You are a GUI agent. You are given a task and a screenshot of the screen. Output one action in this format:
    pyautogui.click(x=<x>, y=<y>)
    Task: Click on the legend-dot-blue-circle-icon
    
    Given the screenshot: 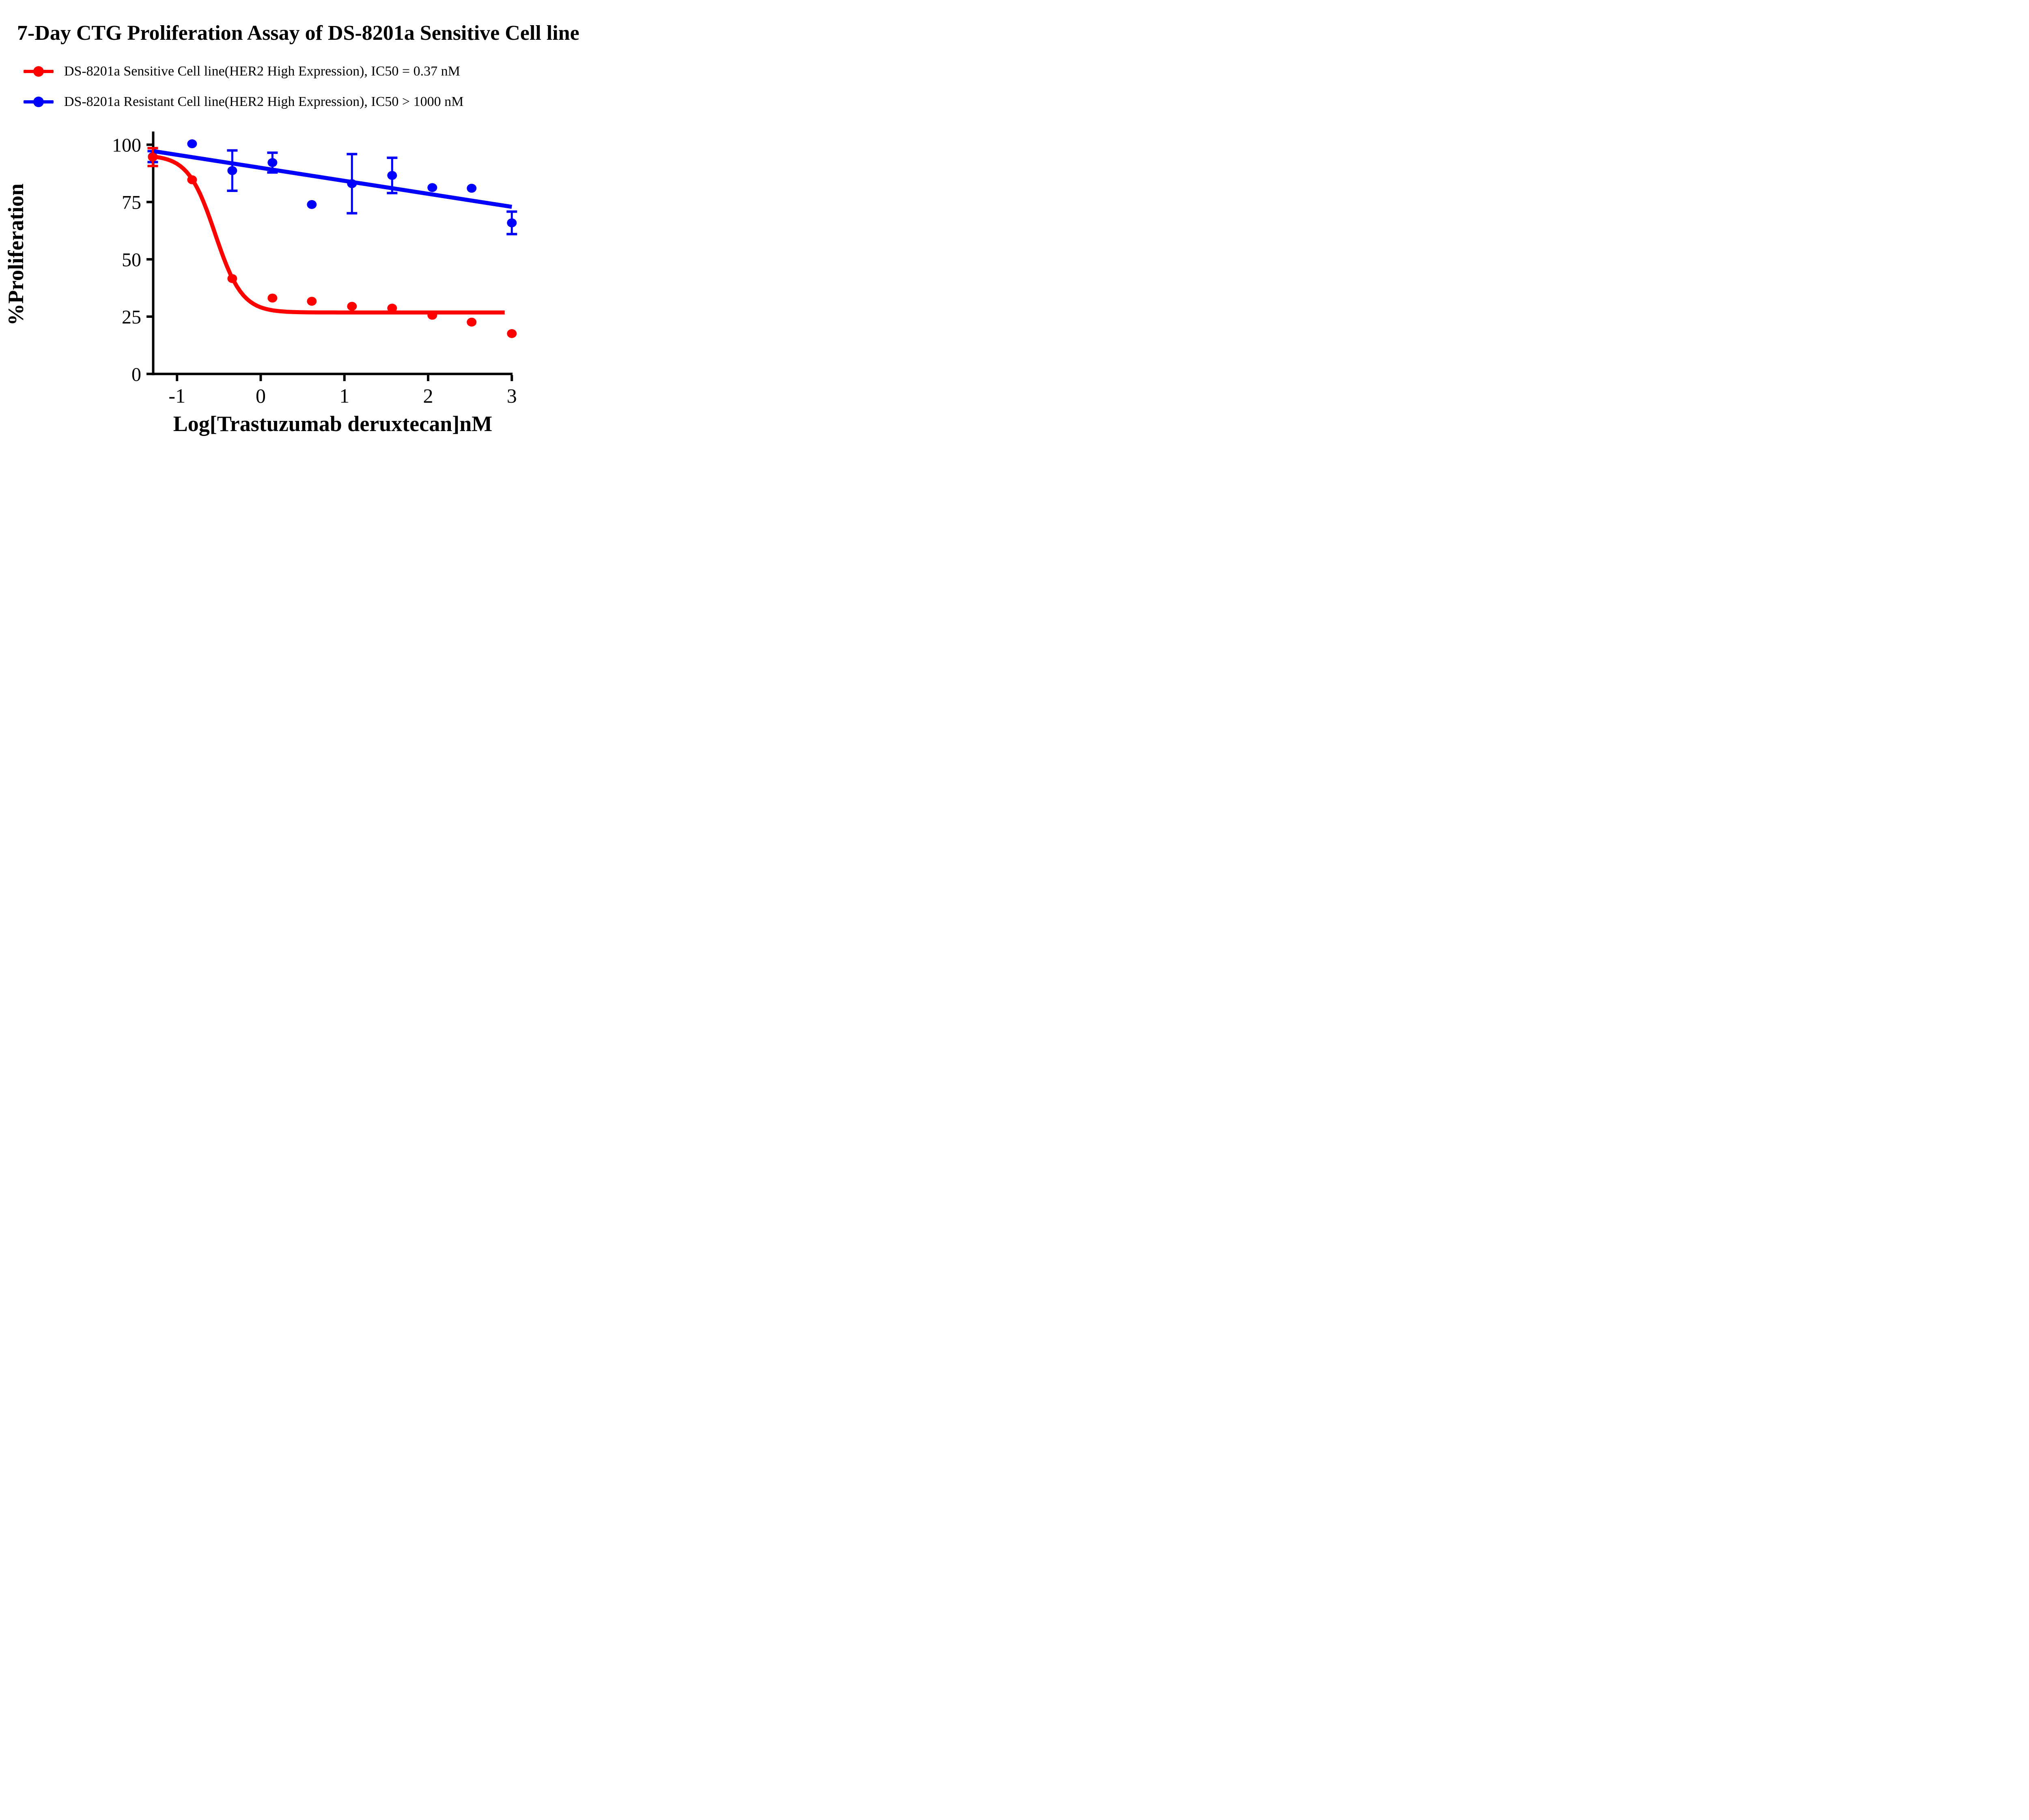 What is the action you would take?
    pyautogui.click(x=38, y=102)
    